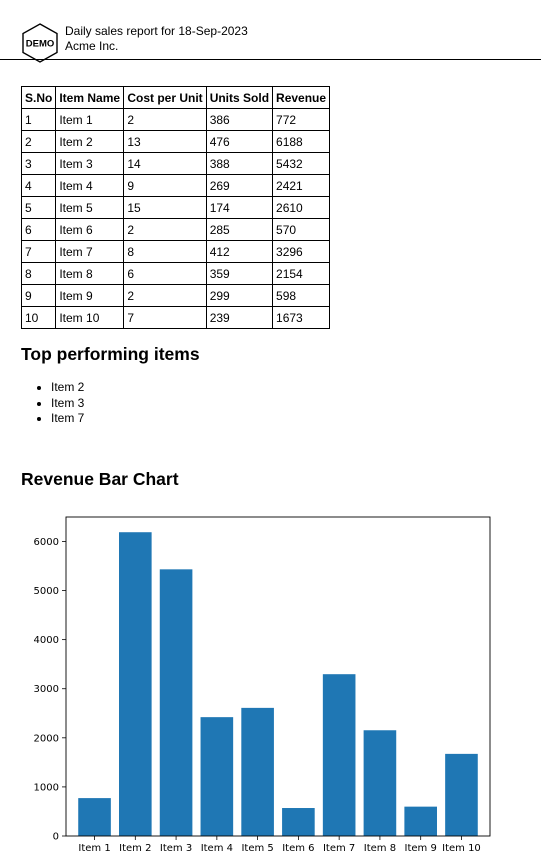  Describe the element at coordinates (239, 185) in the screenshot. I see `table-cell: 269` at that location.